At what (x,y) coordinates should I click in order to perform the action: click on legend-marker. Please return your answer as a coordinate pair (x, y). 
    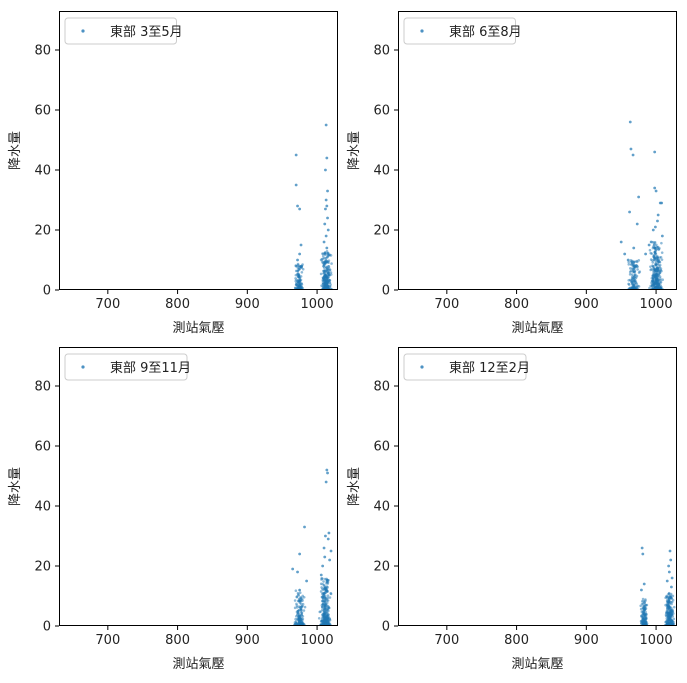
    Looking at the image, I should click on (422, 31).